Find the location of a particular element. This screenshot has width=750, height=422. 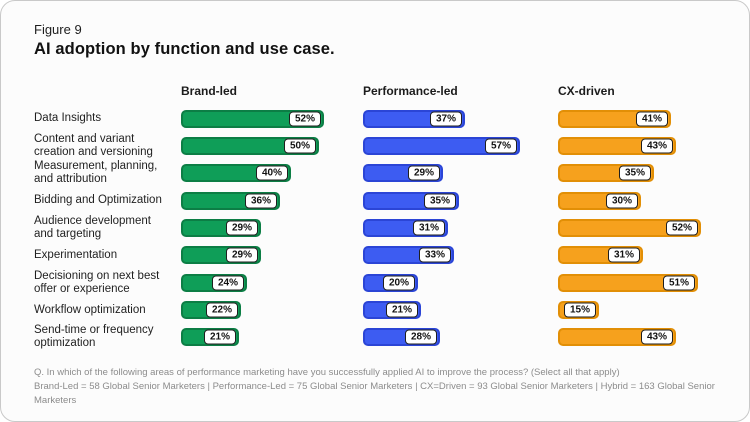

figure-label: Figure 9 is located at coordinates (58, 29).